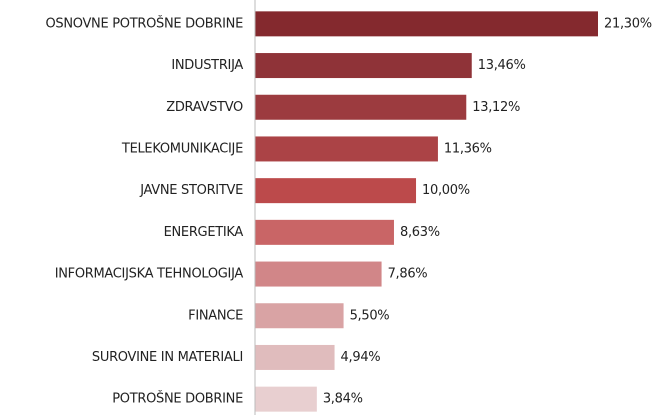 The height and width of the screenshot is (415, 662). I want to click on category-label: SUROVINE IN MATERIALI, so click(167, 357).